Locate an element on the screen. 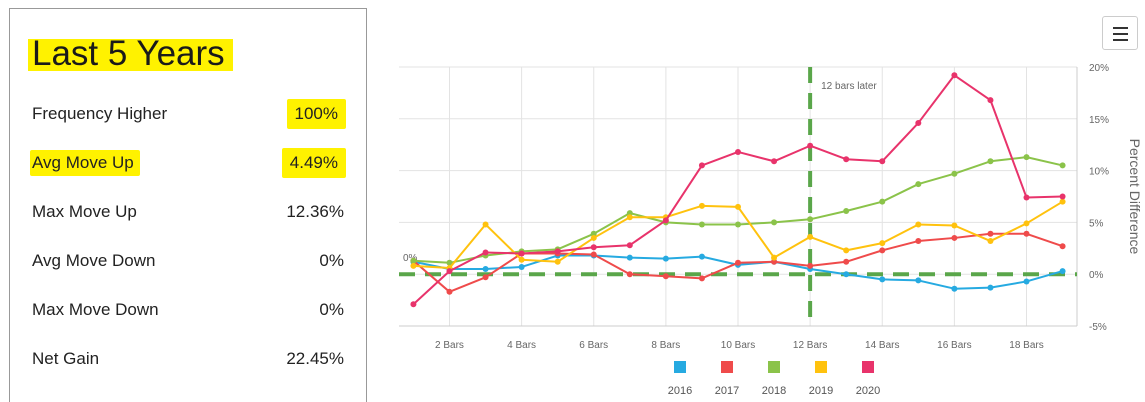  x-tick-label: 16 Bars is located at coordinates (954, 345).